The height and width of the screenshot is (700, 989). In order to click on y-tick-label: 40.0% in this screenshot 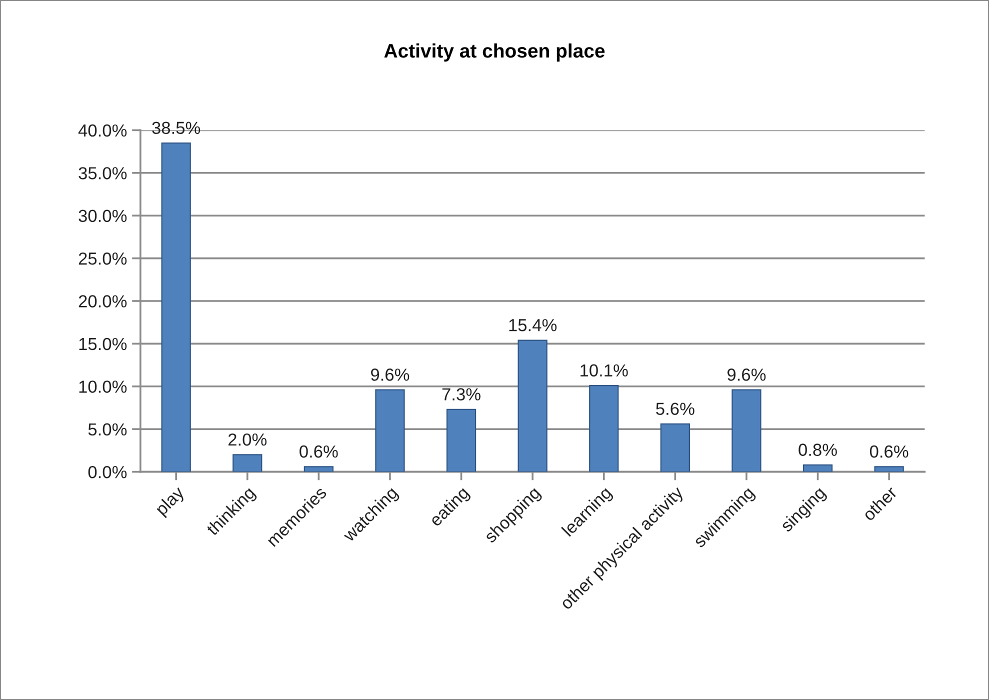, I will do `click(102, 130)`.